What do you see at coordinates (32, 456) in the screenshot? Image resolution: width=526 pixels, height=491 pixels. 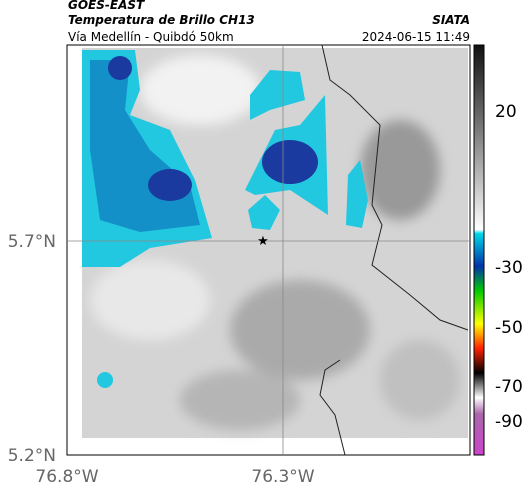 I see `y-tick-label: 5.2°N` at bounding box center [32, 456].